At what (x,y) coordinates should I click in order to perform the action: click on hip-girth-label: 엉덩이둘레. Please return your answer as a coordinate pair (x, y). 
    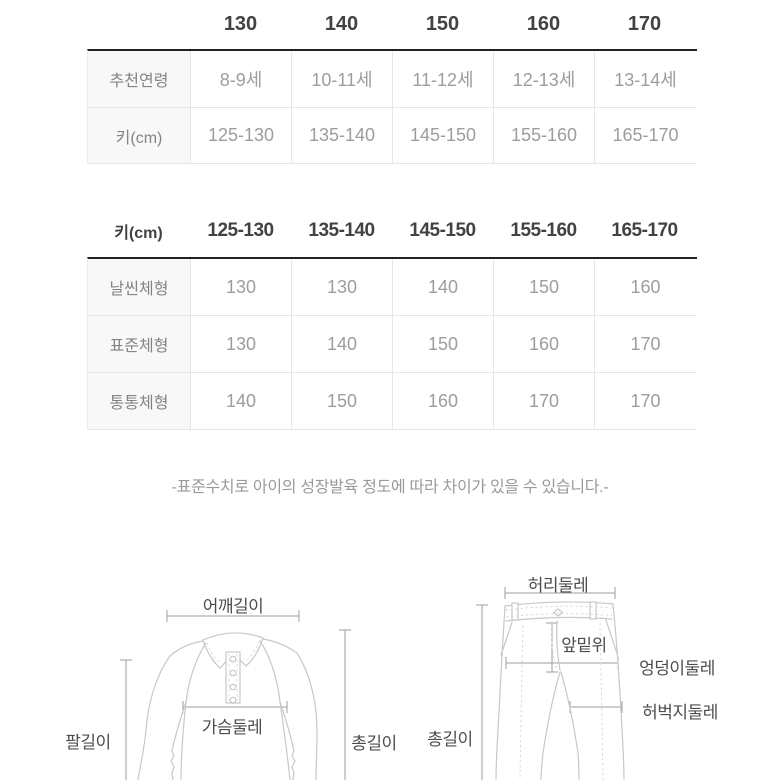
    Looking at the image, I should click on (677, 668).